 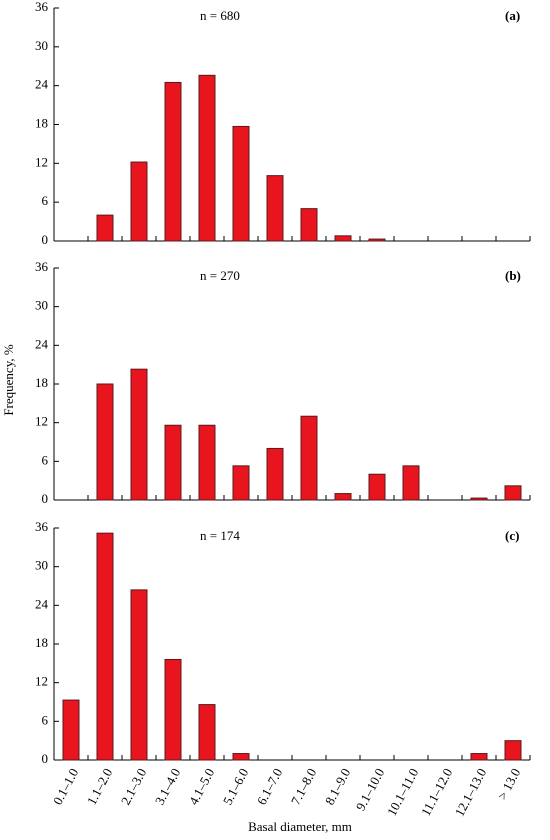 What do you see at coordinates (338, 786) in the screenshot?
I see `x-tick-label: 8.1–9.0` at bounding box center [338, 786].